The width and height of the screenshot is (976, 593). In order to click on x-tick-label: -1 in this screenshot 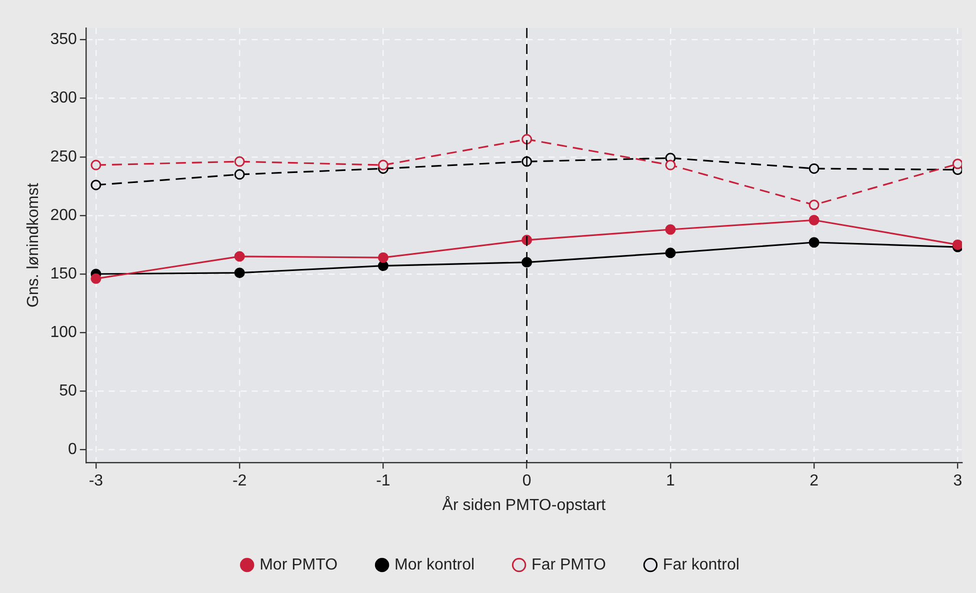, I will do `click(383, 481)`.